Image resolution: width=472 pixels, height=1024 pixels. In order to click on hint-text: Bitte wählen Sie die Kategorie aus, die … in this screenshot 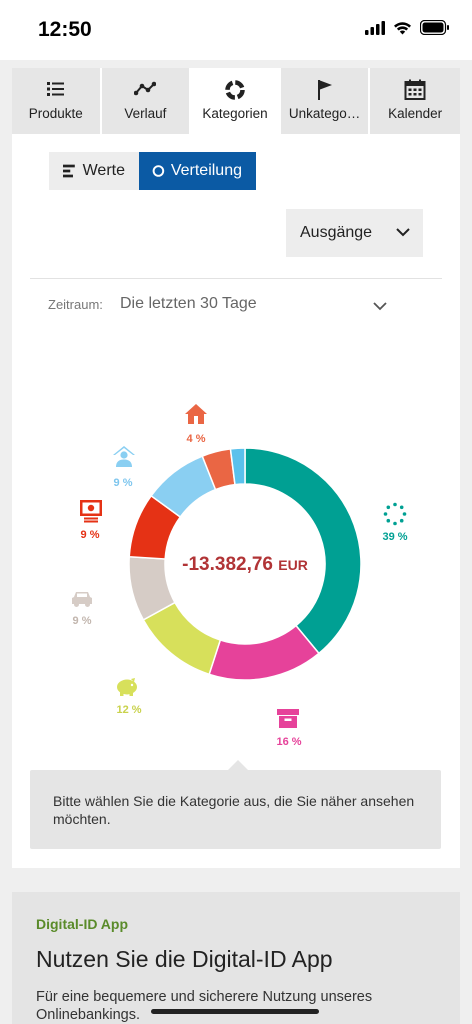, I will do `click(234, 810)`.